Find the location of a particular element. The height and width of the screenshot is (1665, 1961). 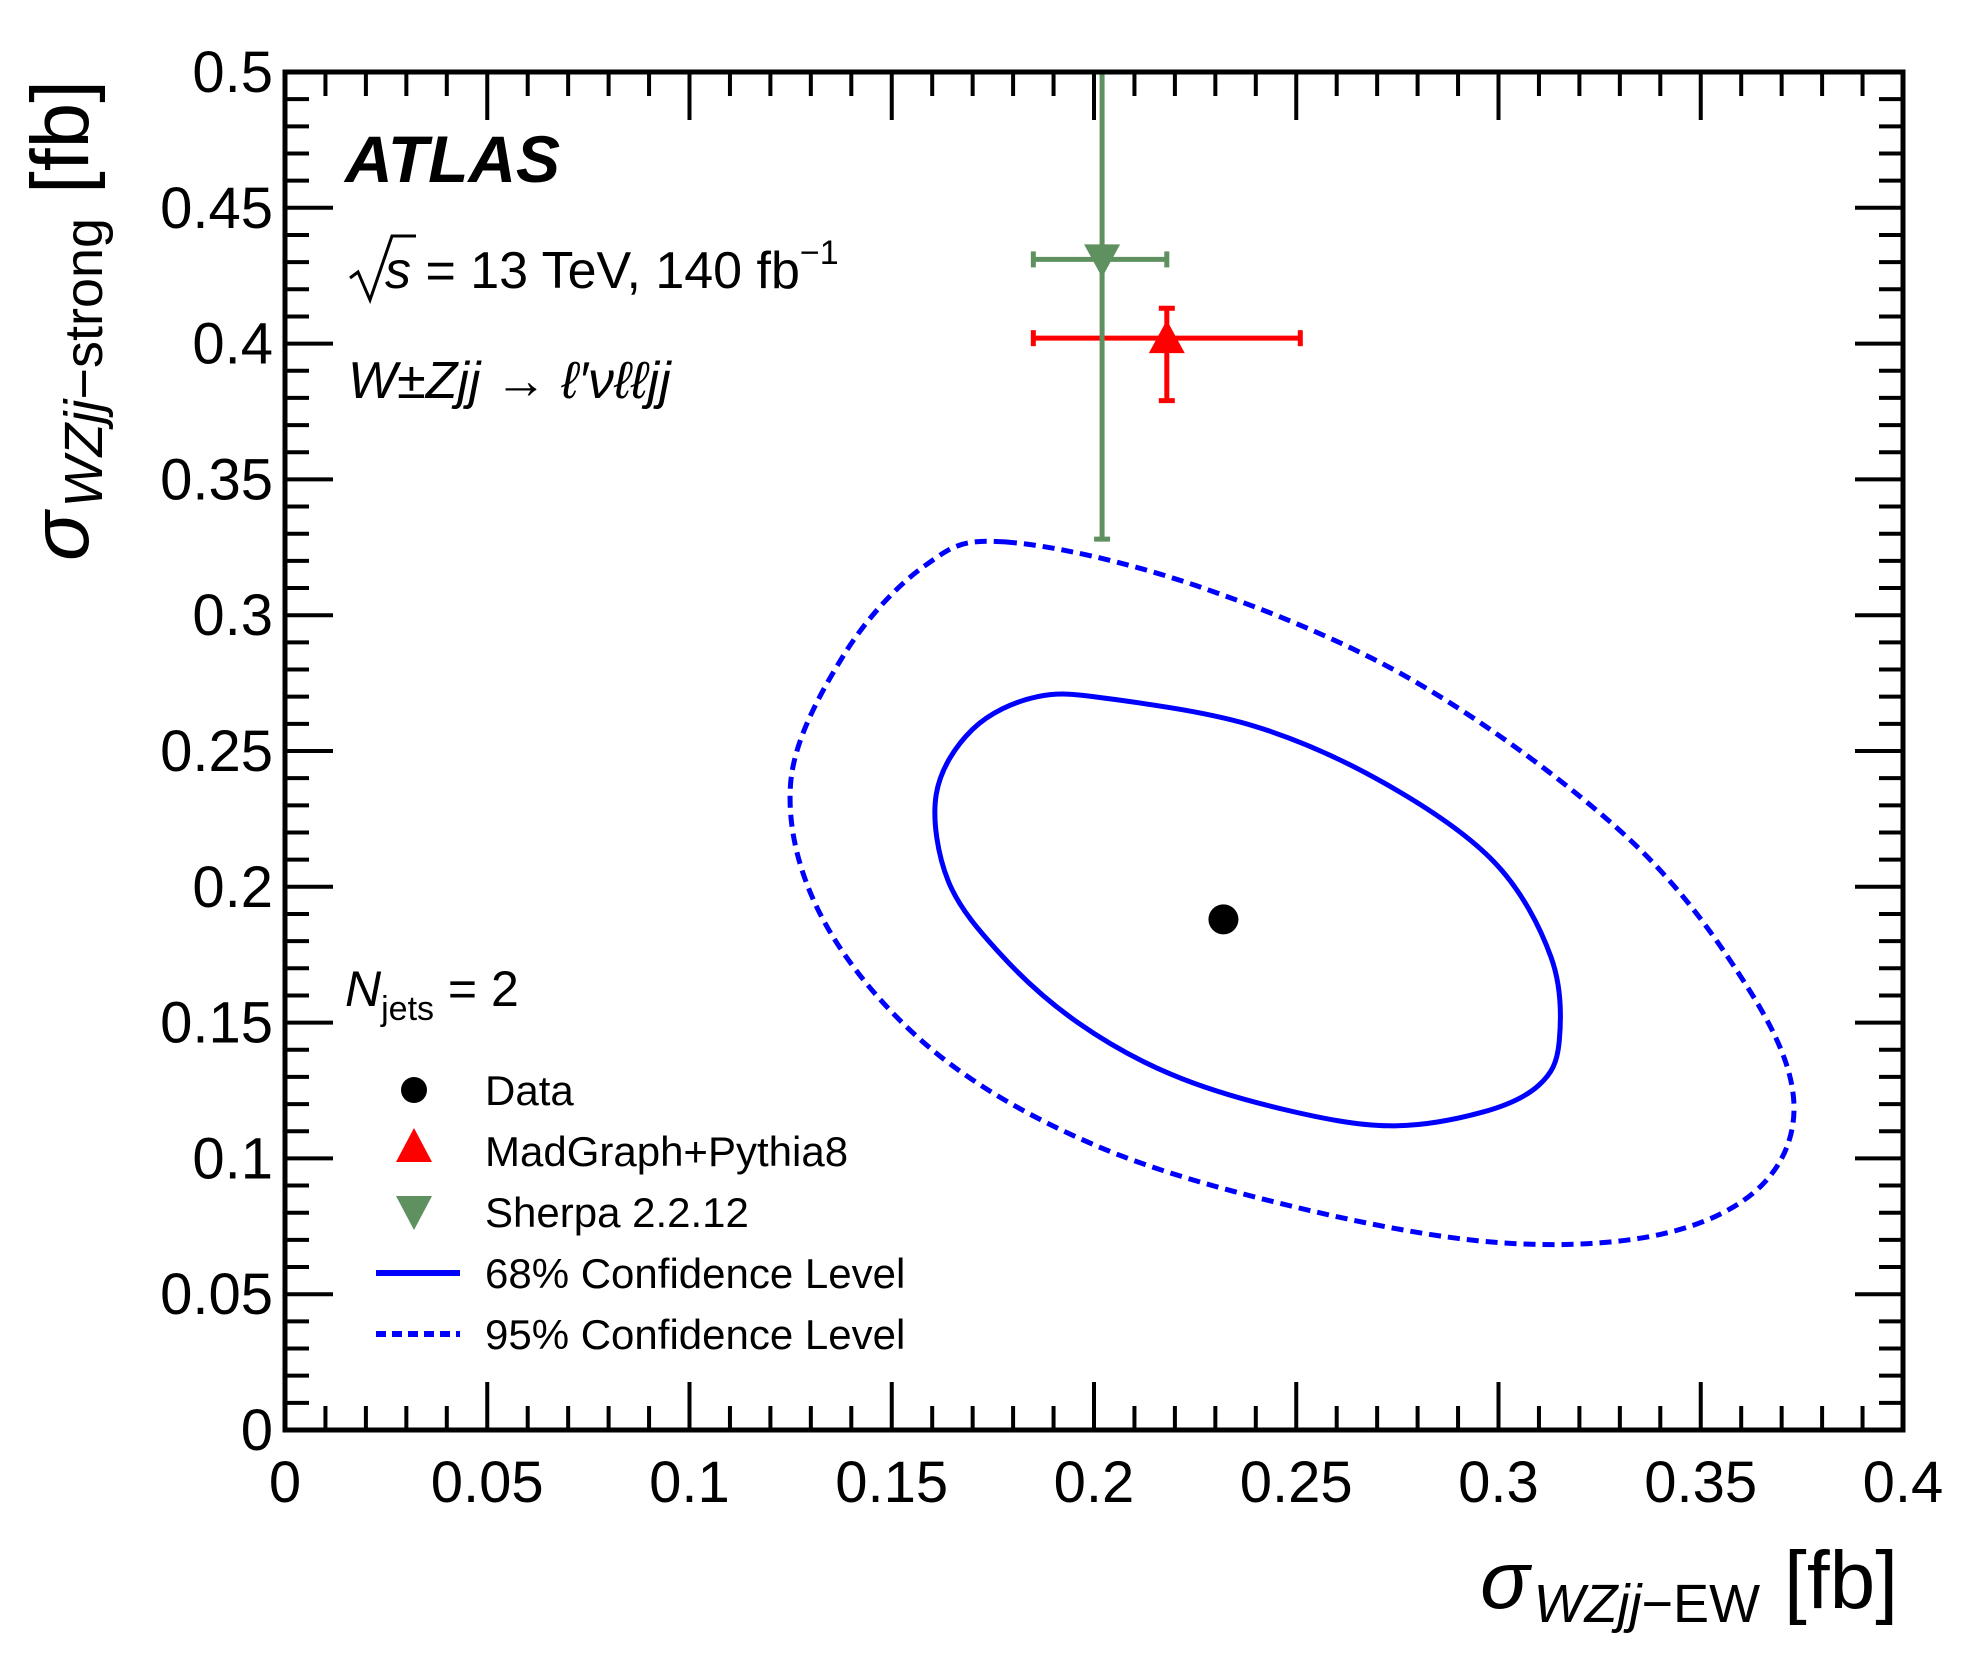

x-tick-label: 0.3 is located at coordinates (1498, 1482).